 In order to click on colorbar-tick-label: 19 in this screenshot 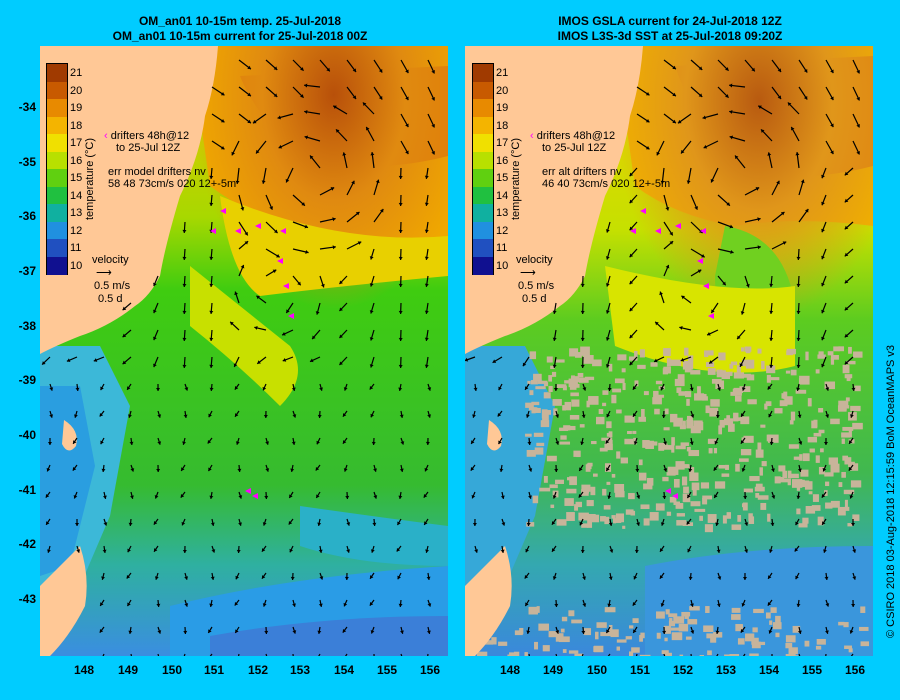, I will do `click(76, 108)`.